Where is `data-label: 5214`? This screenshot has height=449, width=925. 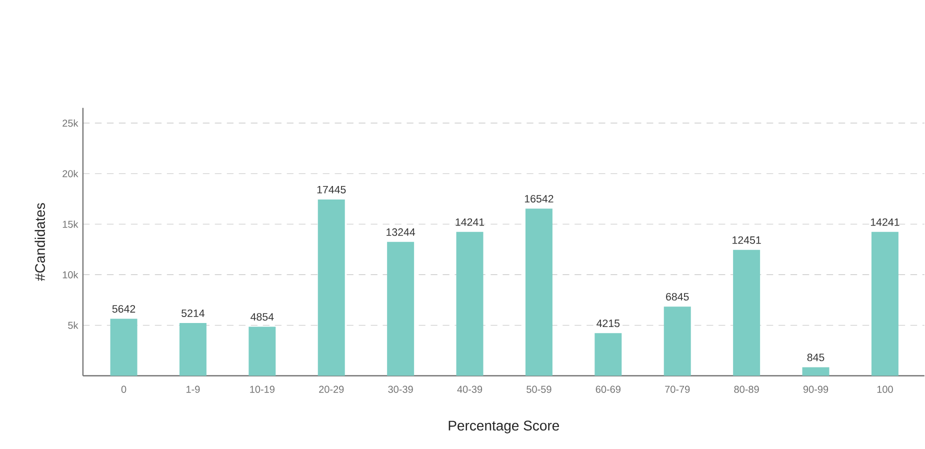
data-label: 5214 is located at coordinates (193, 314).